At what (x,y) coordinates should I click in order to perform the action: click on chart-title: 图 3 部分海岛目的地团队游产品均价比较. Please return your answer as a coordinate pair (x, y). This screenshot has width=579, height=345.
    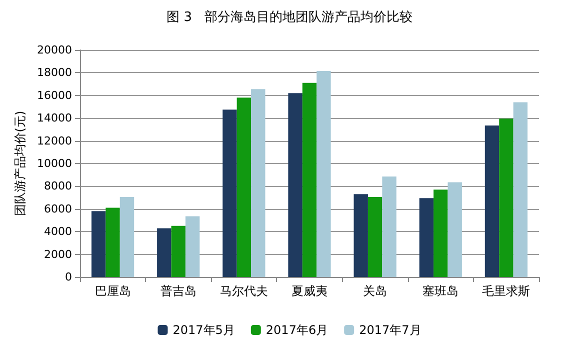
    Looking at the image, I should click on (289, 17).